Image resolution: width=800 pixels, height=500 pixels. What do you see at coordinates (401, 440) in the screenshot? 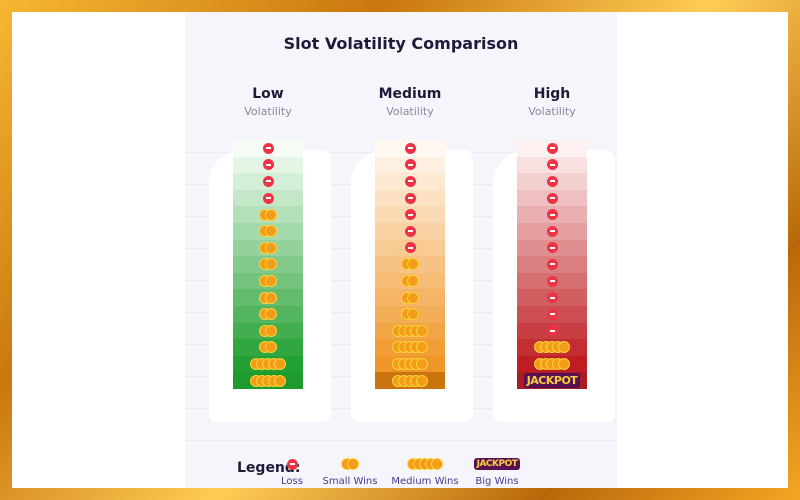
I see `grid-line` at bounding box center [401, 440].